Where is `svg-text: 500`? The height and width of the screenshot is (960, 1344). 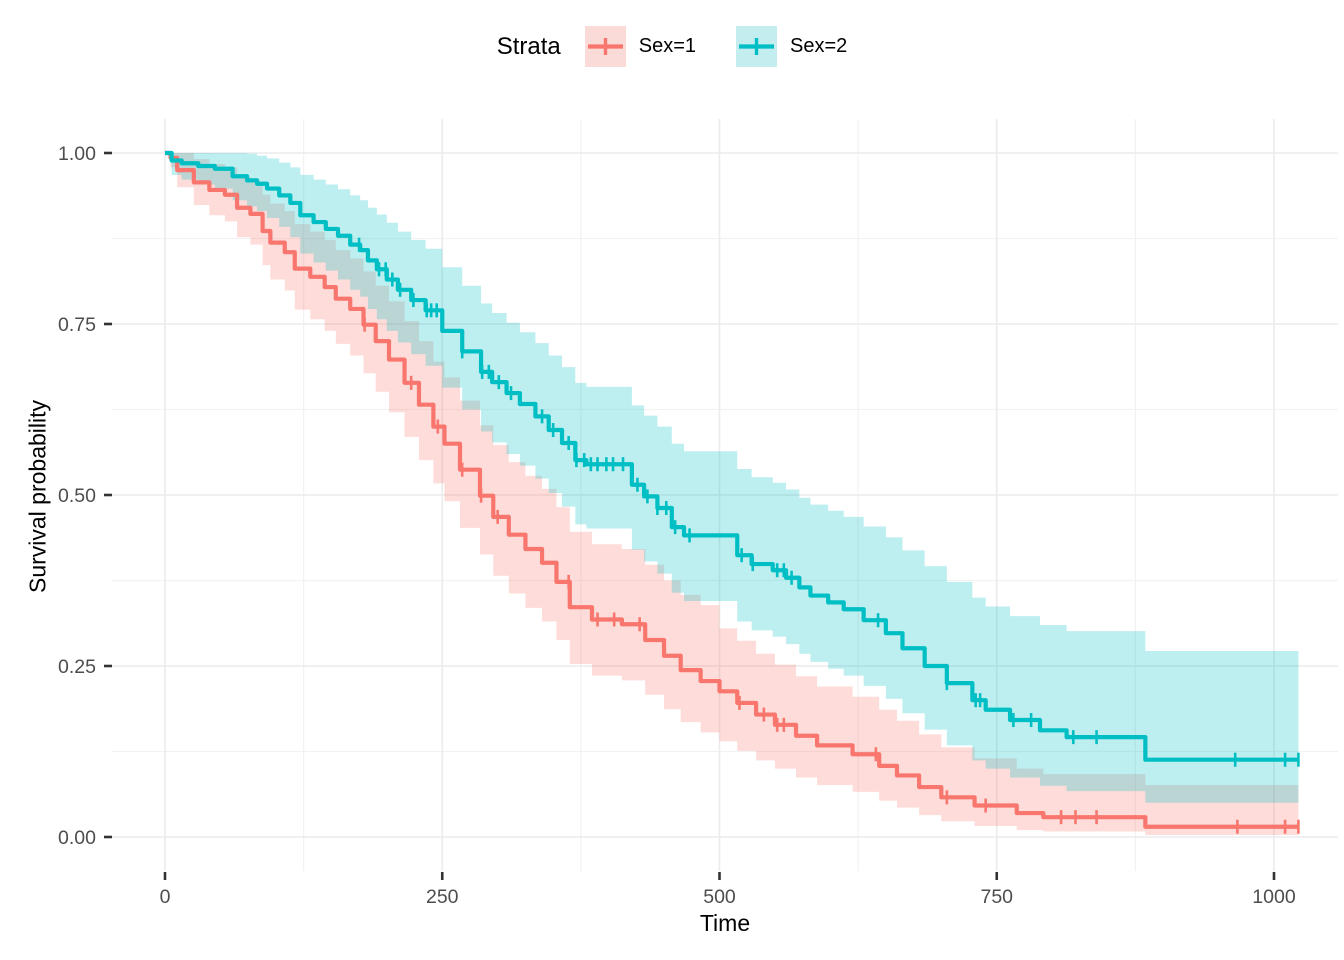
svg-text: 500 is located at coordinates (719, 897).